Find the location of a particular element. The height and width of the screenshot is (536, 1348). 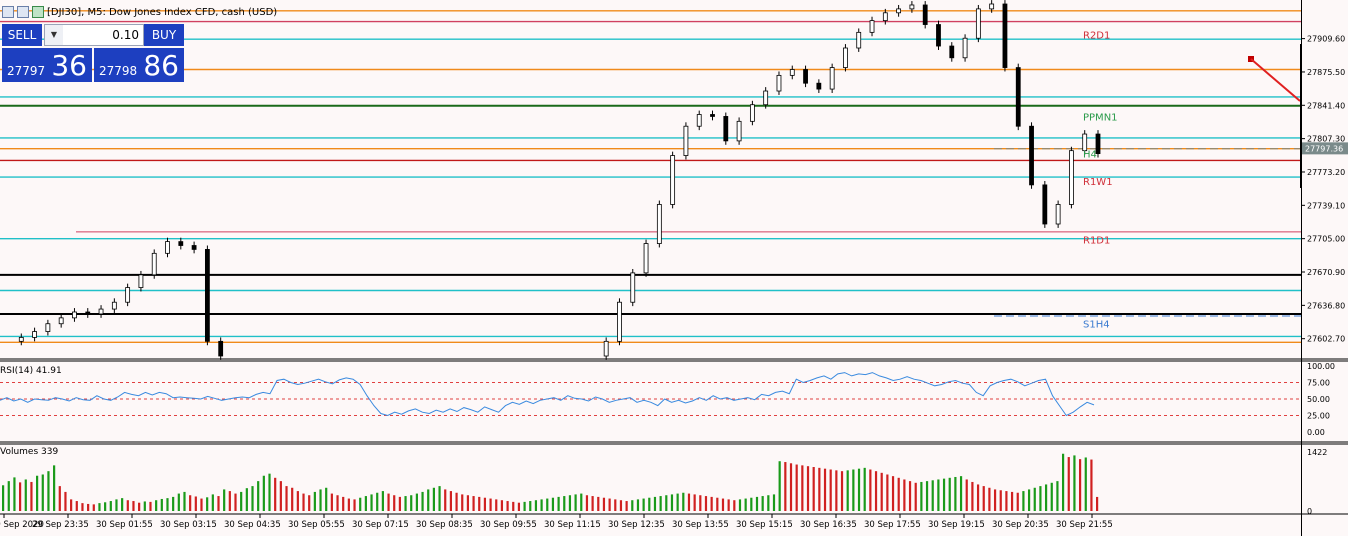

price-tick-label: 27670.90 is located at coordinates (1326, 272).